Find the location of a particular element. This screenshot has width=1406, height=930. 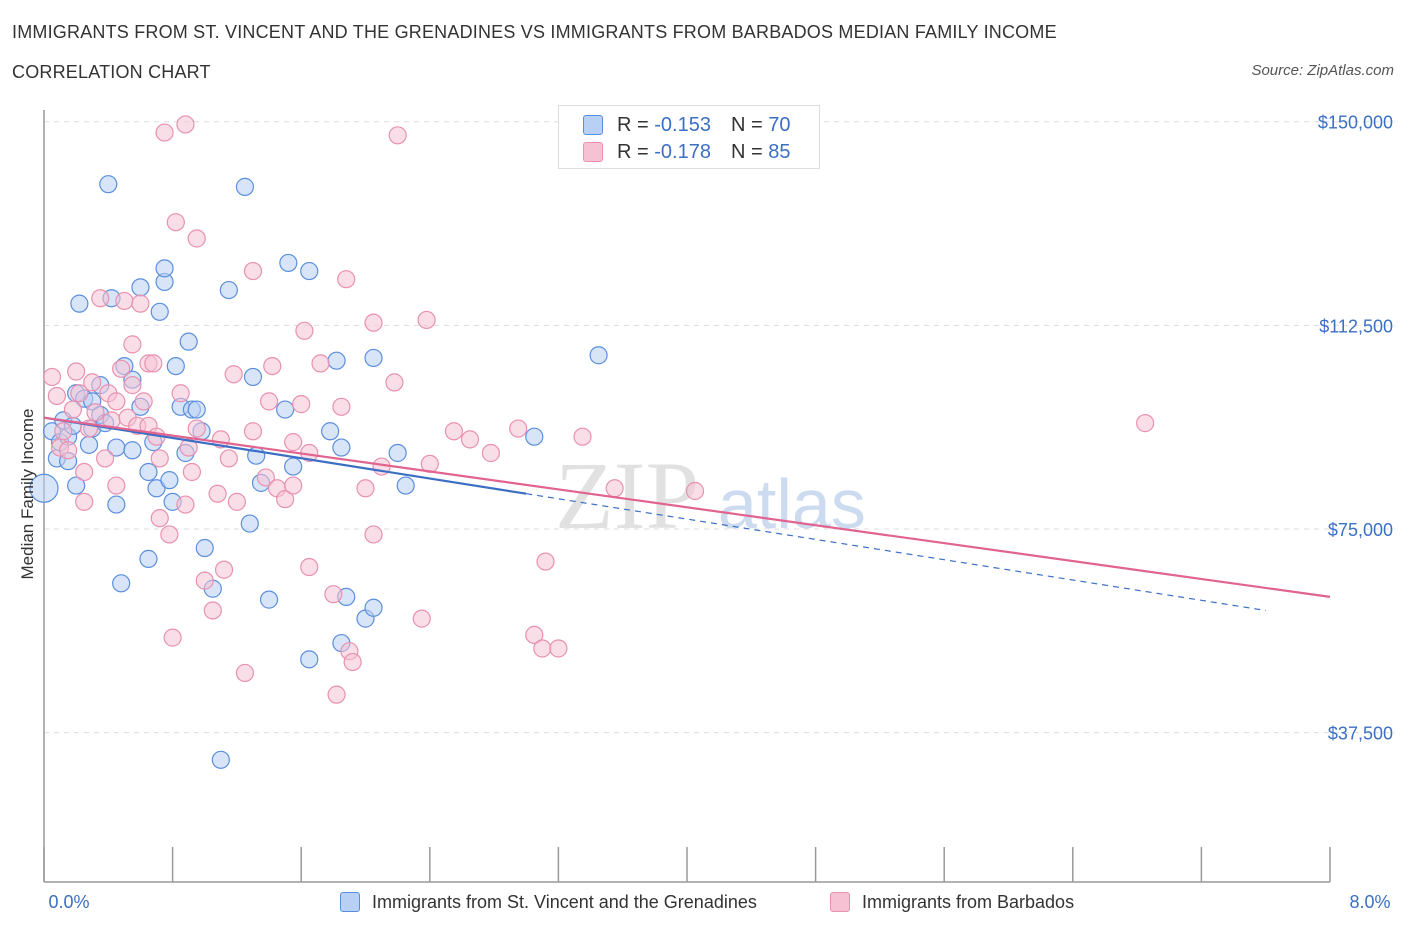

legend-n-label: N = is located at coordinates (746, 124).